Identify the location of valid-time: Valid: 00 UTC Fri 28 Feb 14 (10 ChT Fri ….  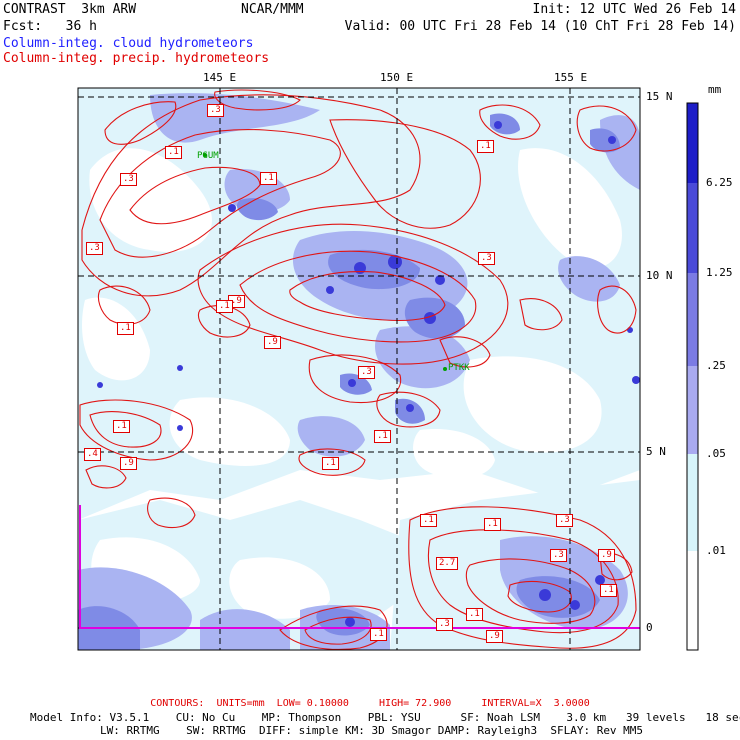
(540, 26).